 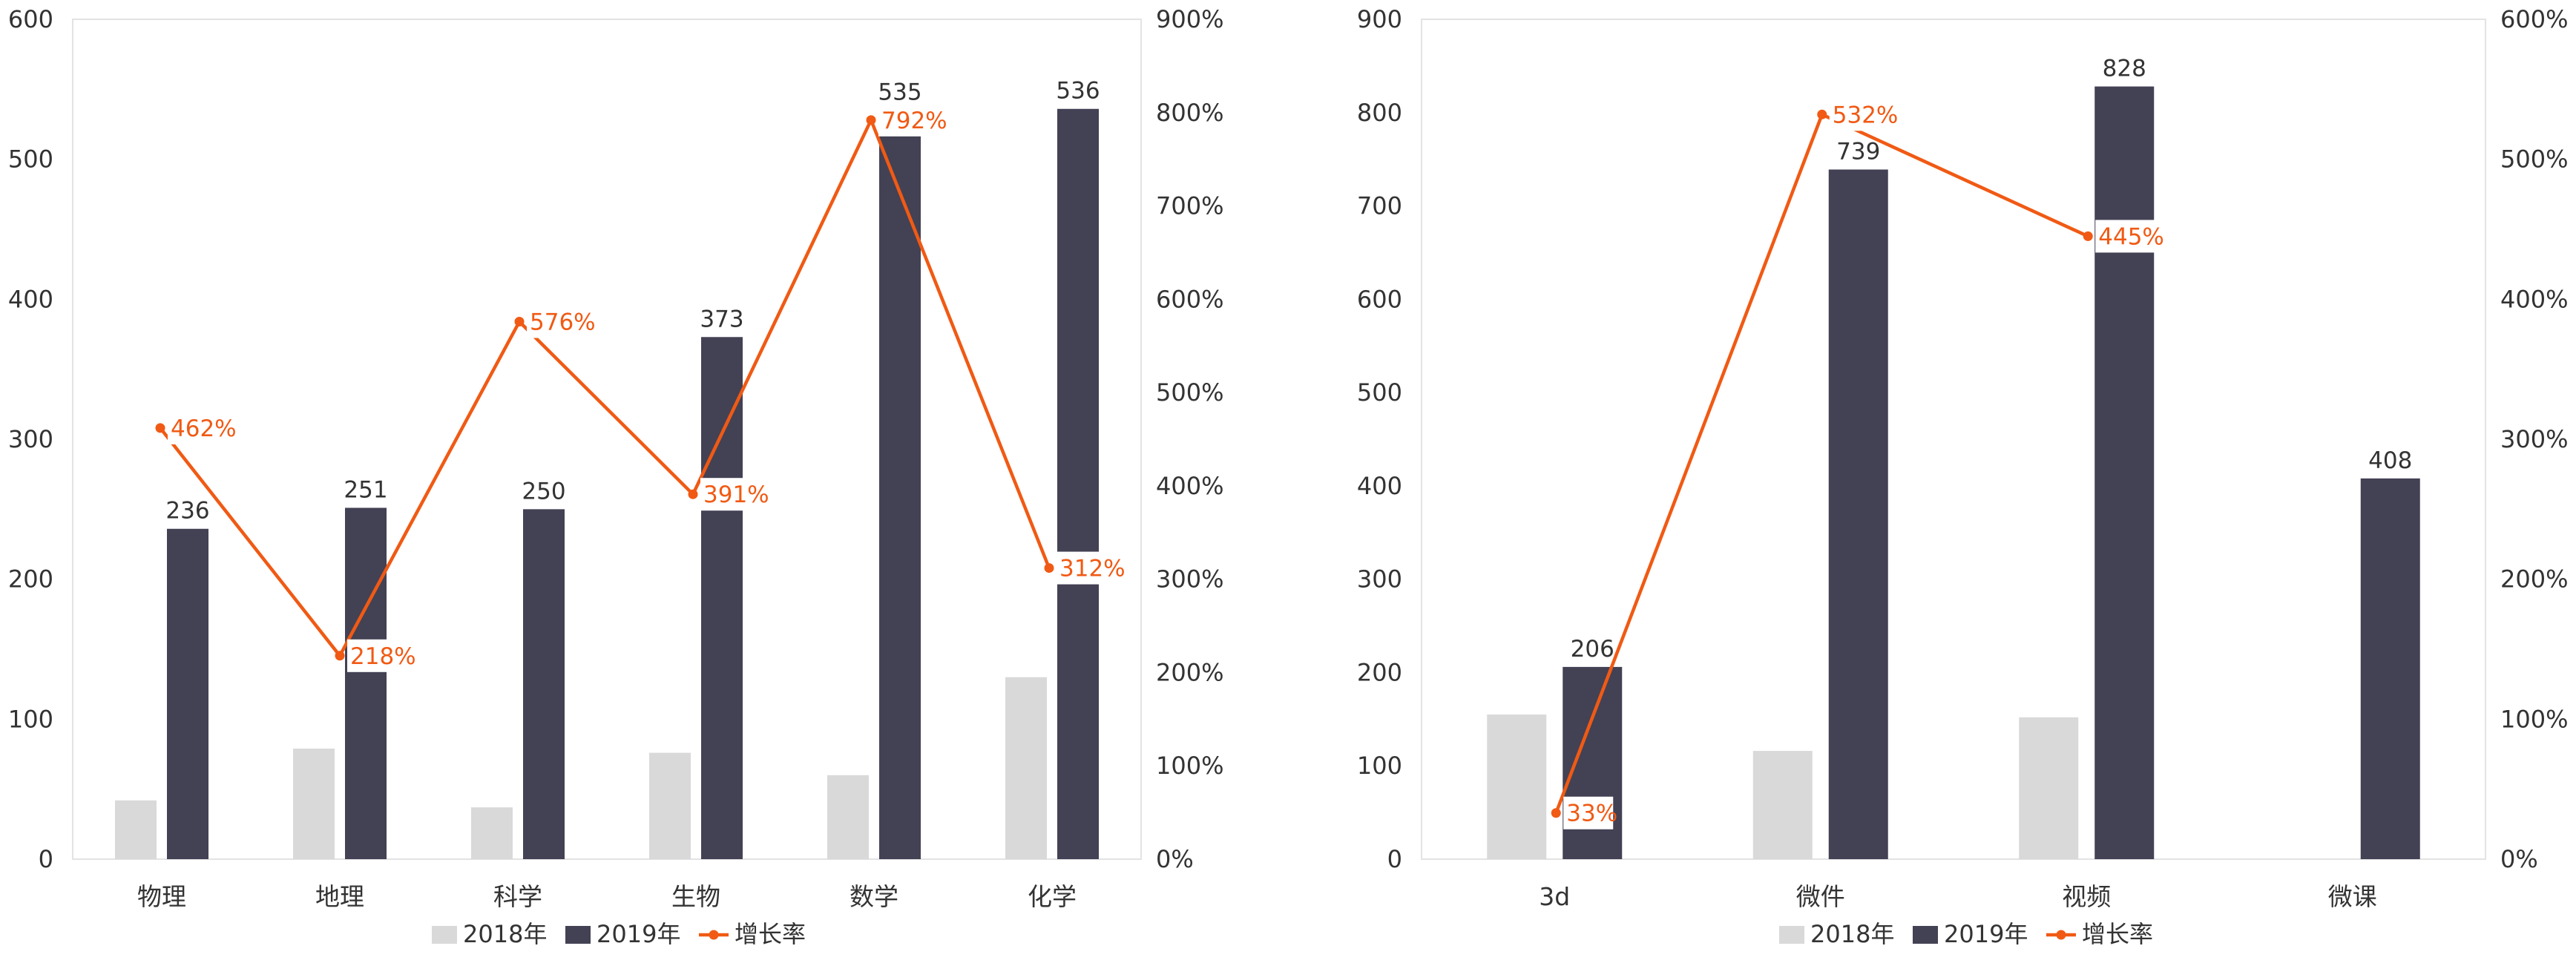 I want to click on bar-2019-value-label: 739, so click(x=1858, y=152).